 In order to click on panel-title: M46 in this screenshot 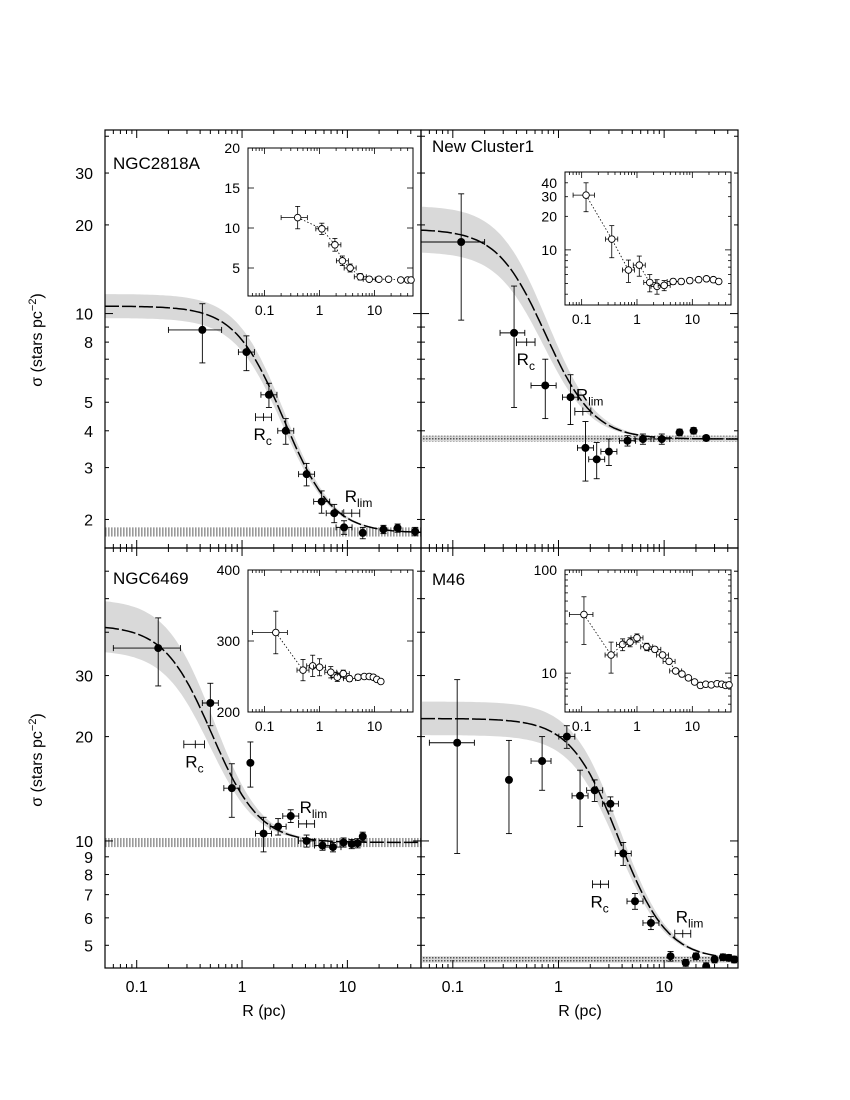, I will do `click(448, 579)`.